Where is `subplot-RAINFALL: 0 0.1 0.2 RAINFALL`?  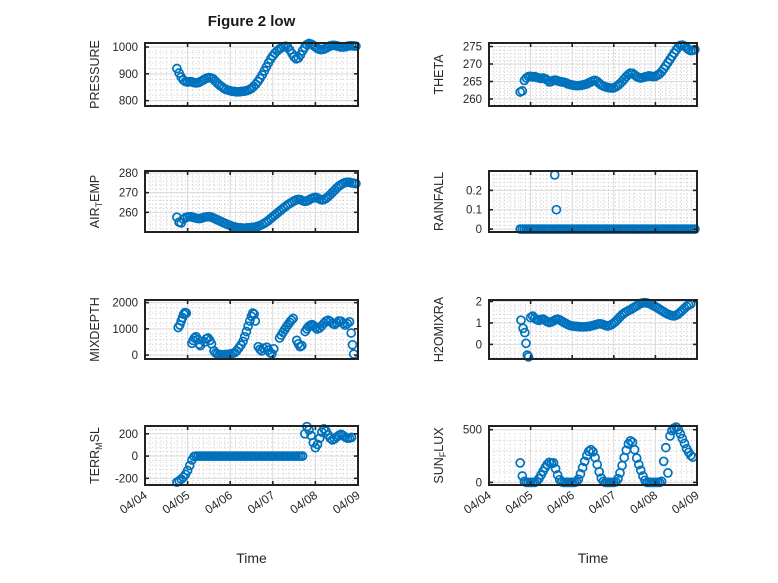
subplot-RAINFALL: 0 0.1 0.2 RAINFALL is located at coordinates (566, 203).